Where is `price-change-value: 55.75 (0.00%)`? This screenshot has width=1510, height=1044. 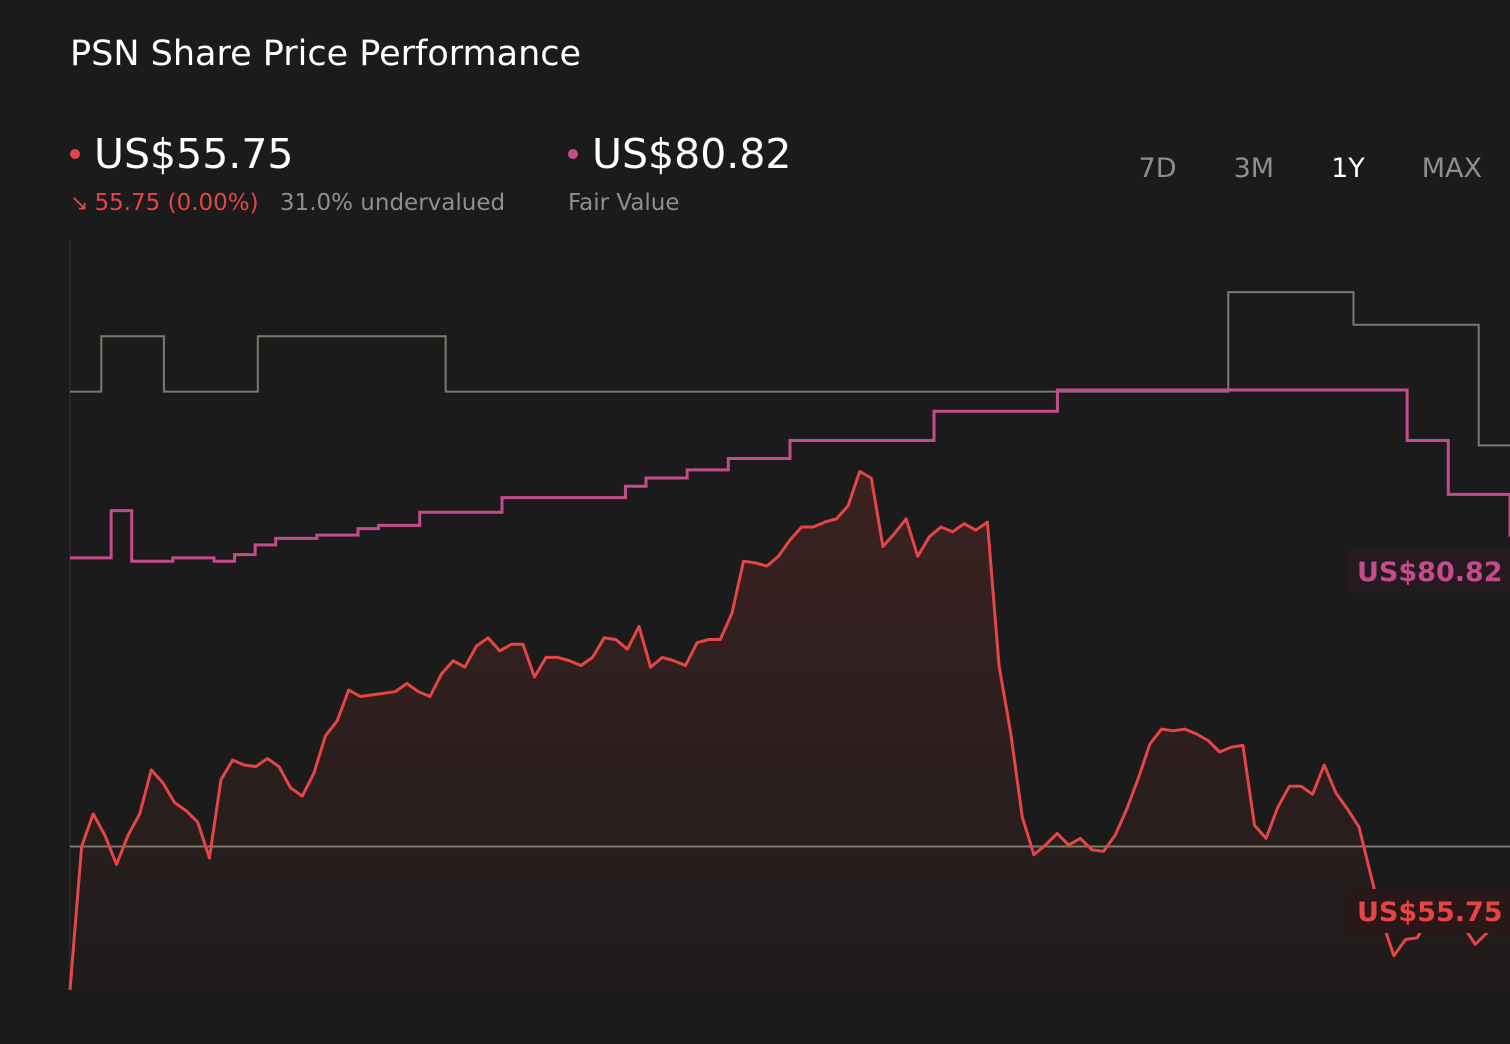
price-change-value: 55.75 (0.00%) is located at coordinates (176, 203).